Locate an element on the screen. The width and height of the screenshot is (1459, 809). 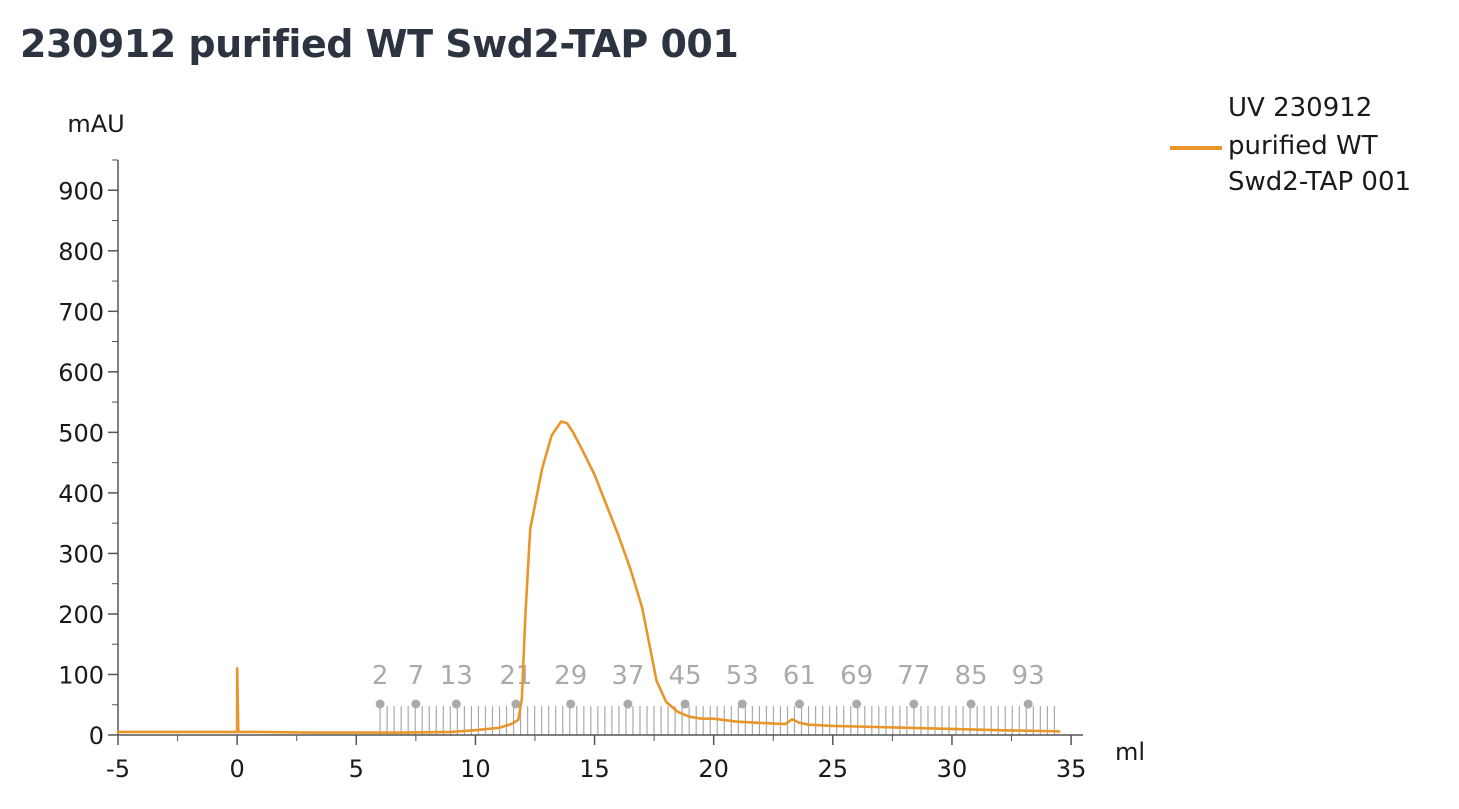
fraction-label: 77 is located at coordinates (913, 676).